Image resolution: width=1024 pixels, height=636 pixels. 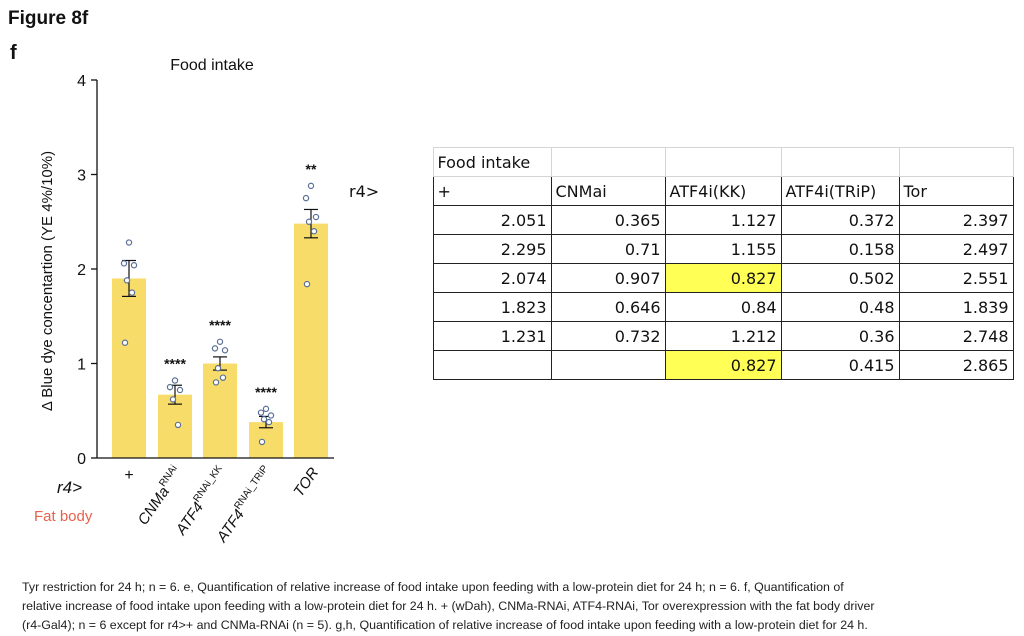 I want to click on table-cell: 0.84, so click(x=723, y=307).